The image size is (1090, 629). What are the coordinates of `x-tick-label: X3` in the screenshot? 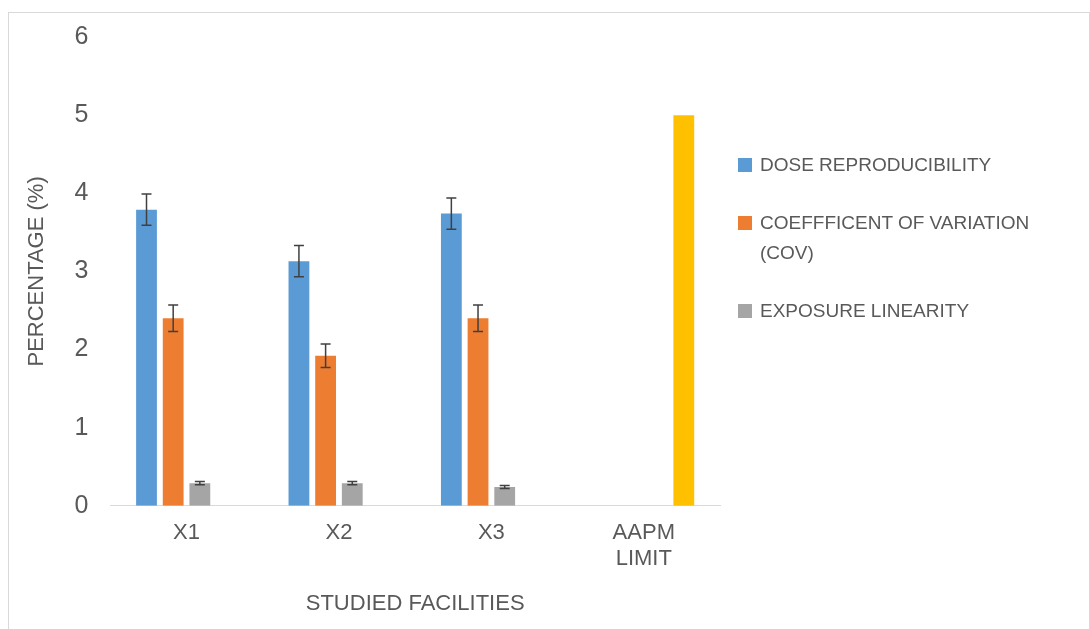 It's located at (491, 532).